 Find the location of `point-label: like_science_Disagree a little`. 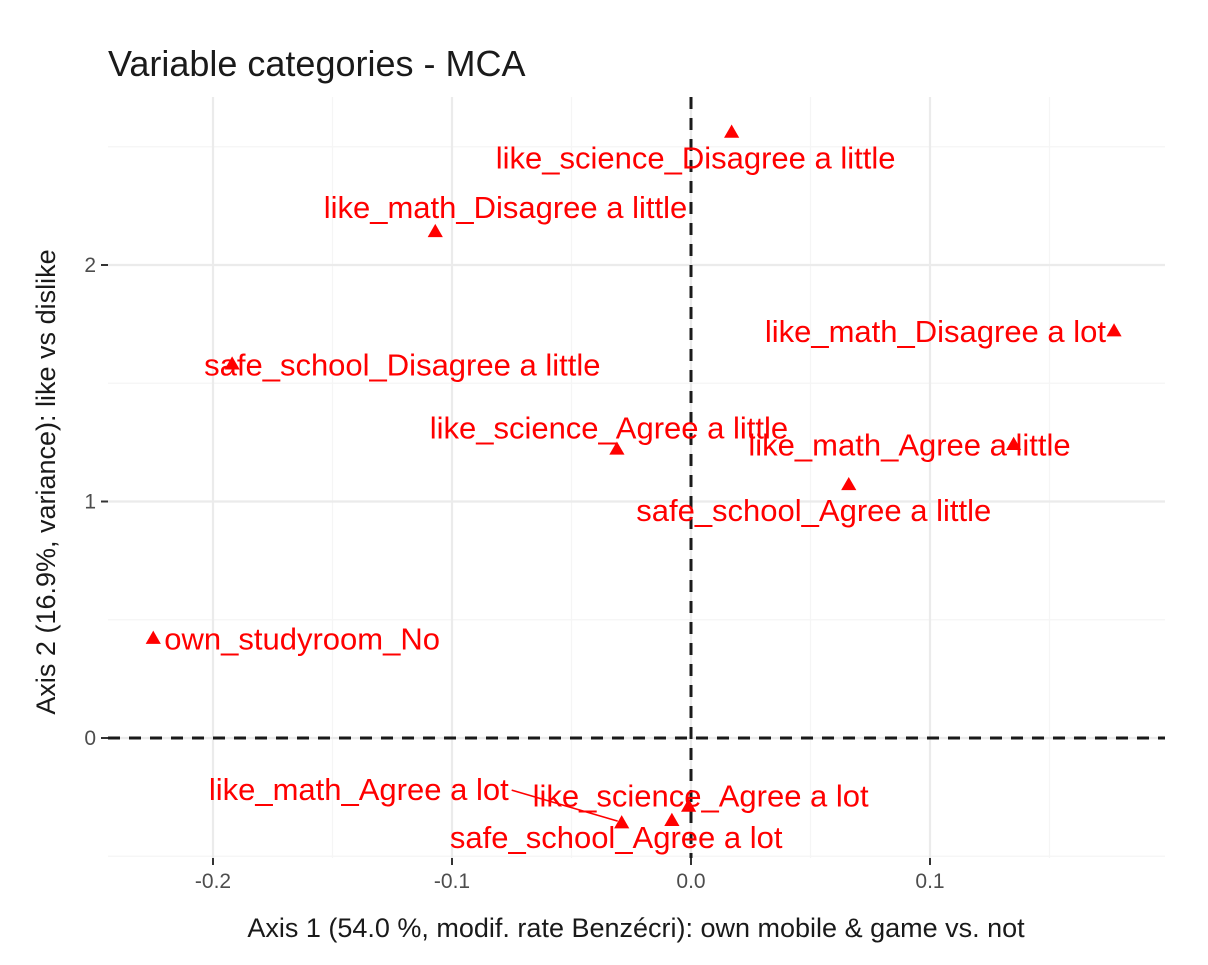

point-label: like_science_Disagree a little is located at coordinates (696, 158).